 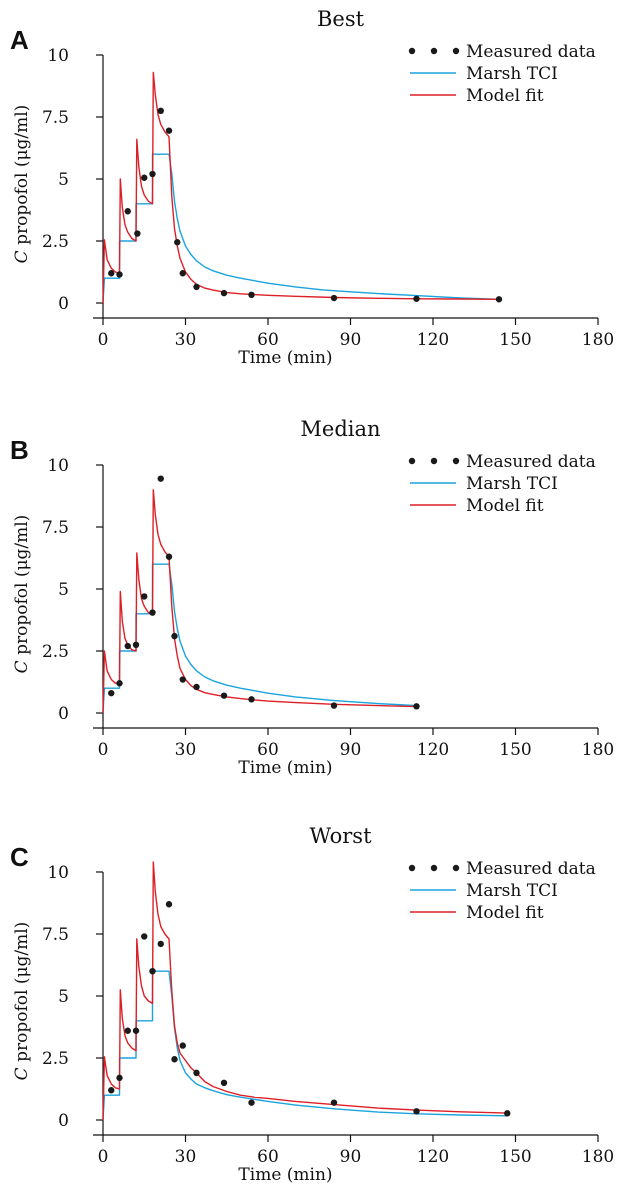 What do you see at coordinates (341, 19) in the screenshot?
I see `chart-title: Best` at bounding box center [341, 19].